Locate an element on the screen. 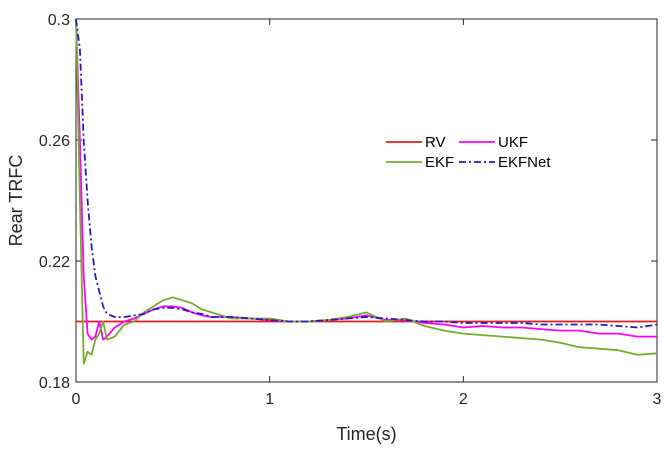  x-tick-label: 0 is located at coordinates (76, 399).